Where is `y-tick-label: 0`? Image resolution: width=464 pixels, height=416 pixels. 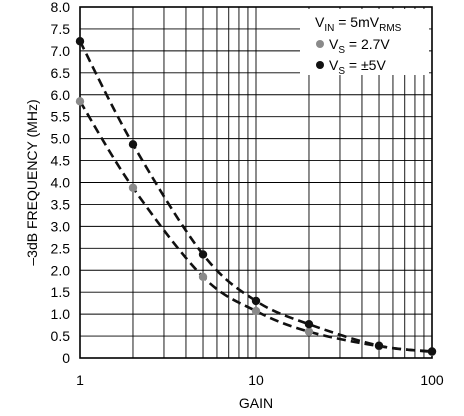 y-tick-label: 0 is located at coordinates (66, 358).